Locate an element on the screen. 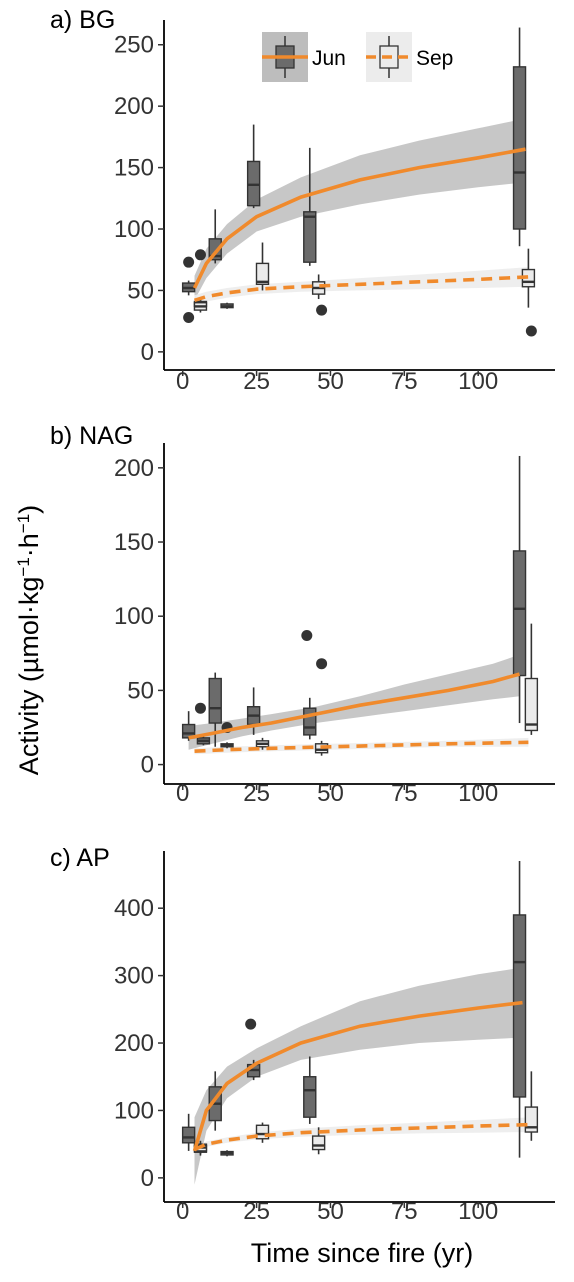 The width and height of the screenshot is (574, 1282). legend-label: Sep is located at coordinates (434, 58).